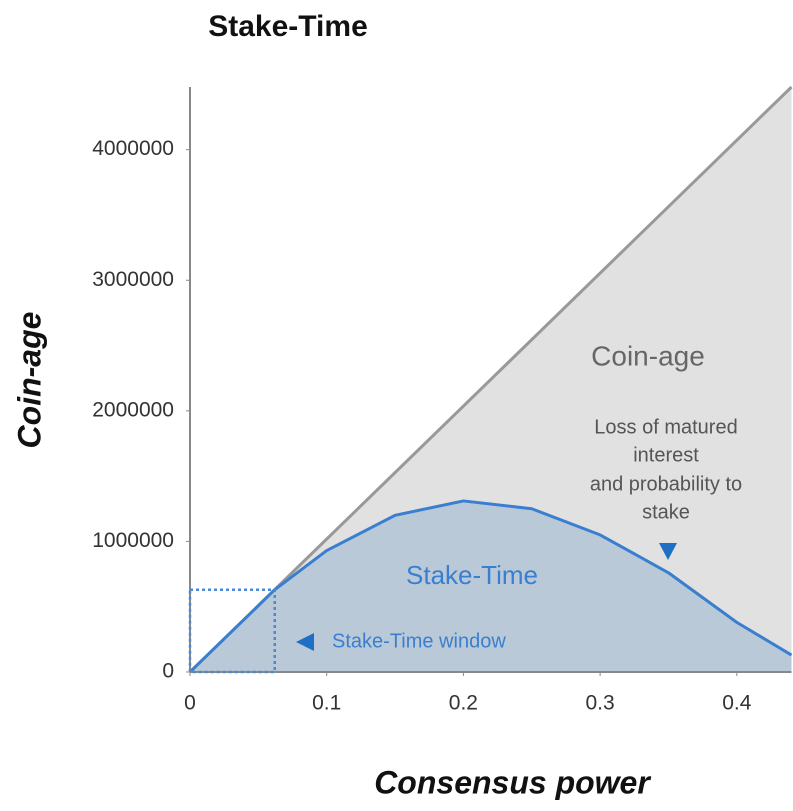 Image resolution: width=793 pixels, height=811 pixels. What do you see at coordinates (665, 427) in the screenshot?
I see `annotation: Loss of matured` at bounding box center [665, 427].